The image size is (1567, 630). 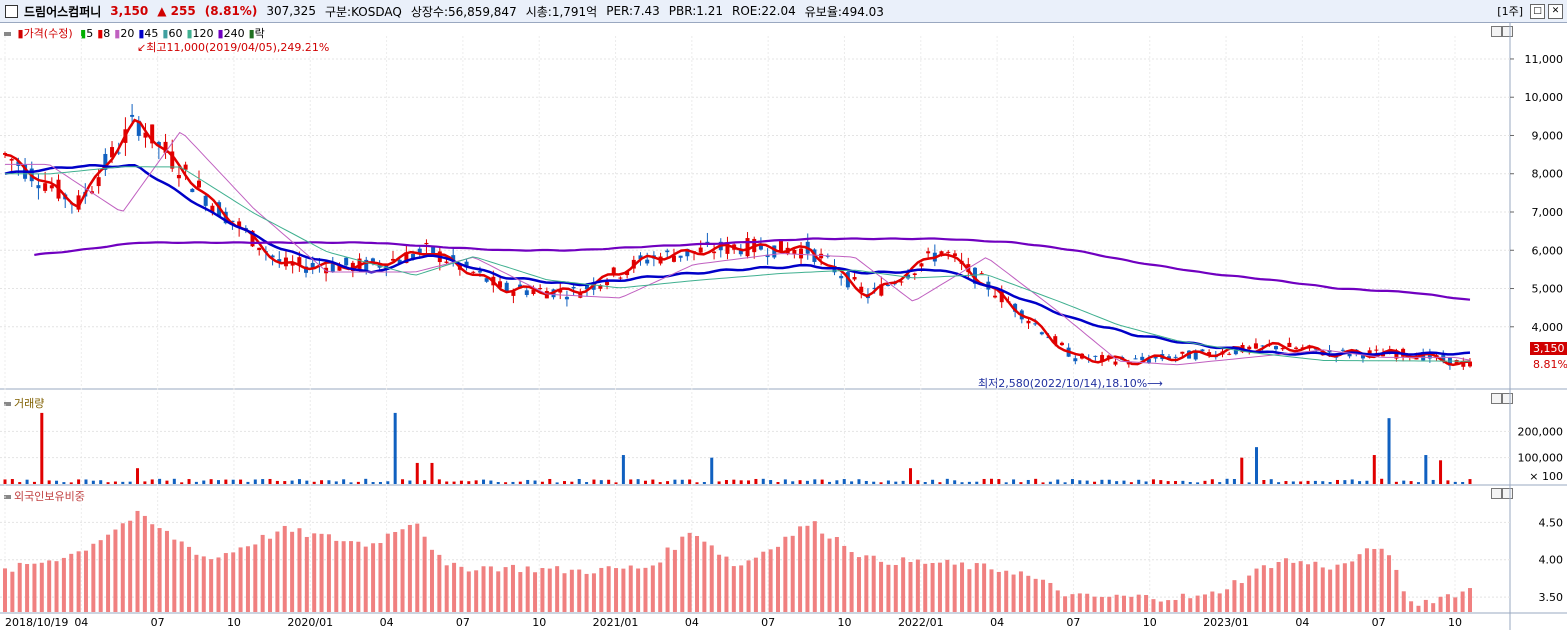 What do you see at coordinates (921, 622) in the screenshot?
I see `x-tick-label: 2022/01` at bounding box center [921, 622].